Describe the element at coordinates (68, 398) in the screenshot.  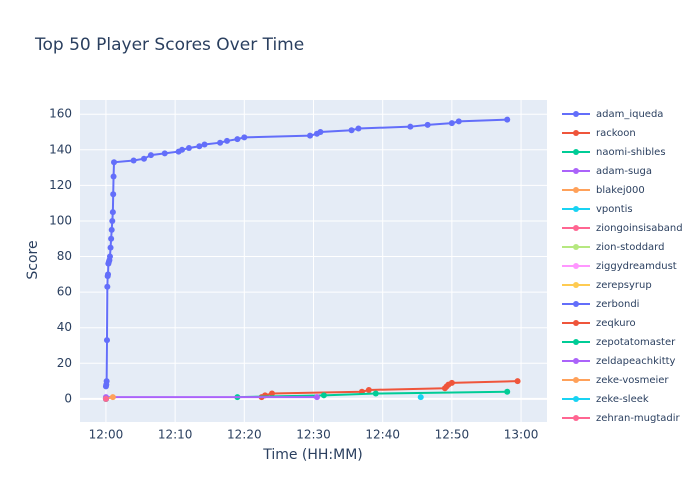
I see `y-tick-label: 0` at that location.